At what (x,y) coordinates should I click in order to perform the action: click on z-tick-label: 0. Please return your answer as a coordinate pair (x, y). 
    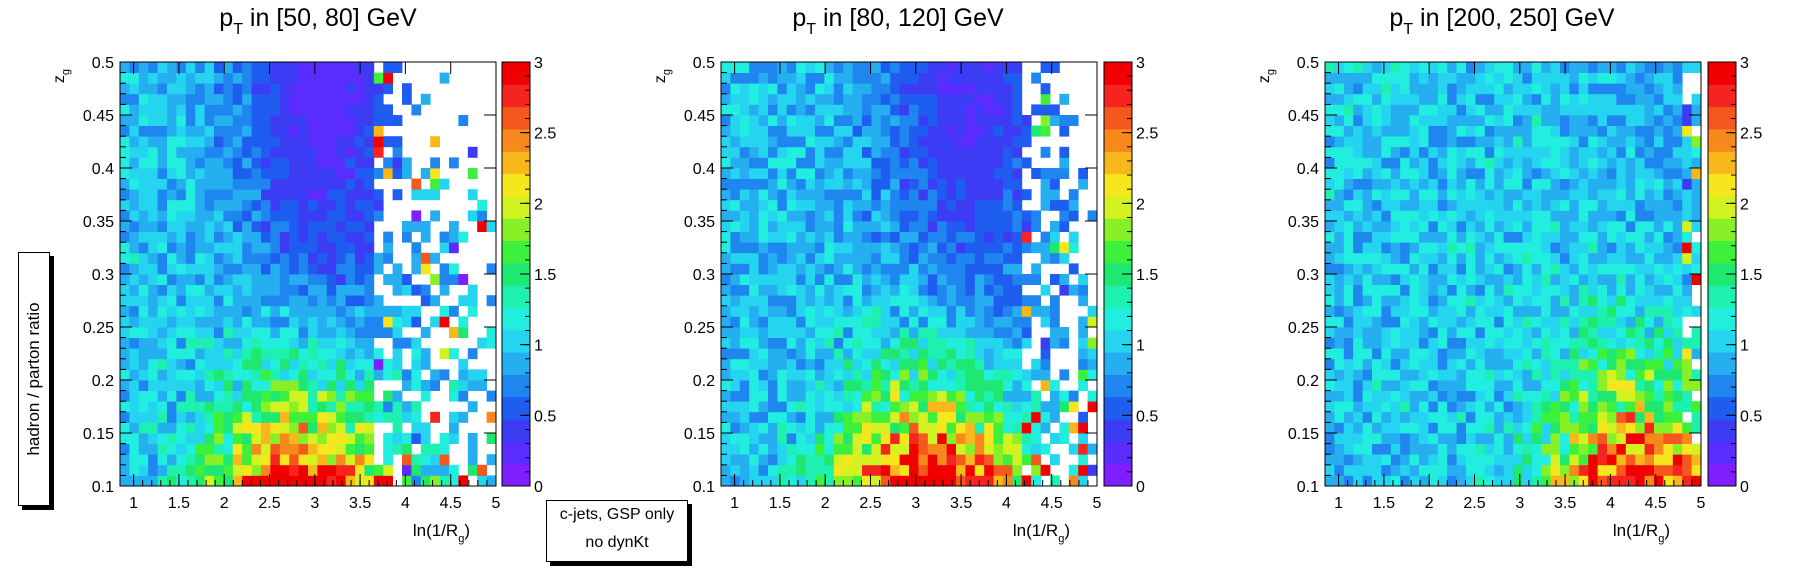
    Looking at the image, I should click on (1140, 487).